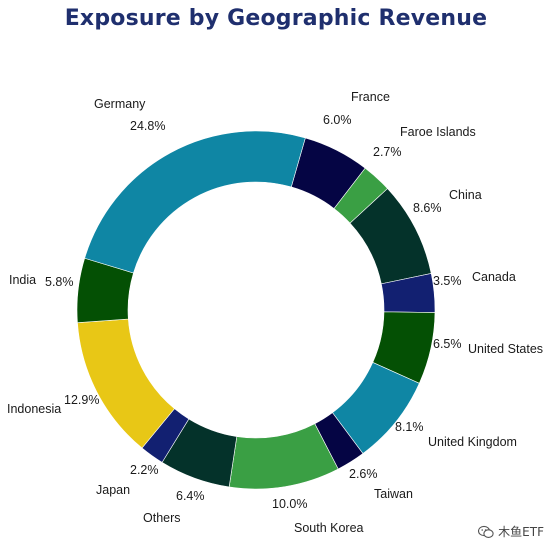 The height and width of the screenshot is (550, 552). Describe the element at coordinates (387, 152) in the screenshot. I see `value-faroe-islands: 2.7%` at that location.